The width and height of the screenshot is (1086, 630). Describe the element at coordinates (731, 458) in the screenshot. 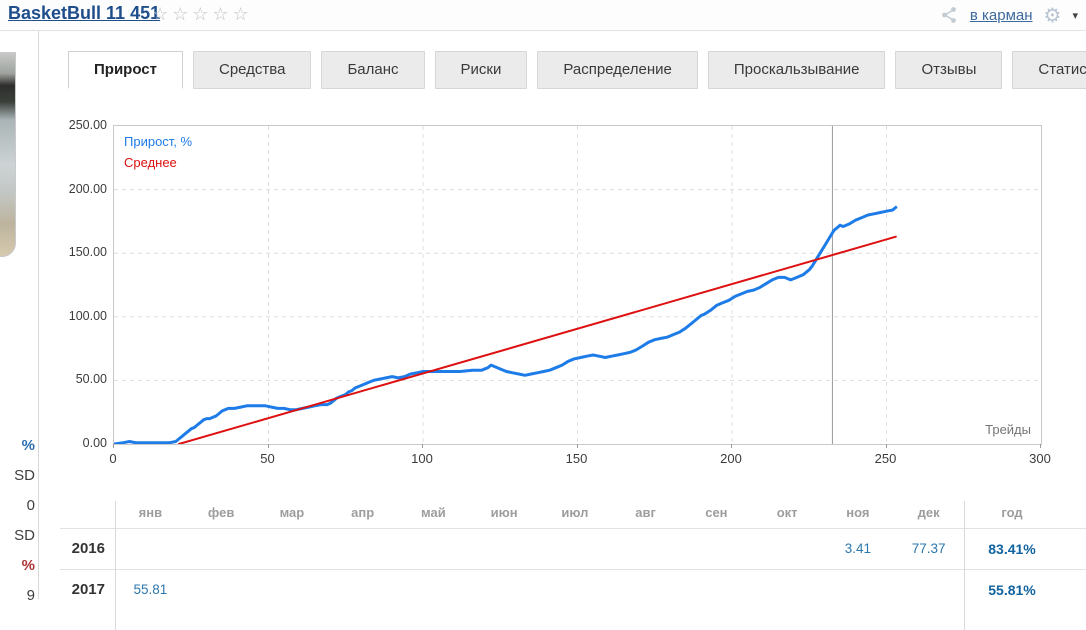

I see `x-tick-label: 200` at that location.